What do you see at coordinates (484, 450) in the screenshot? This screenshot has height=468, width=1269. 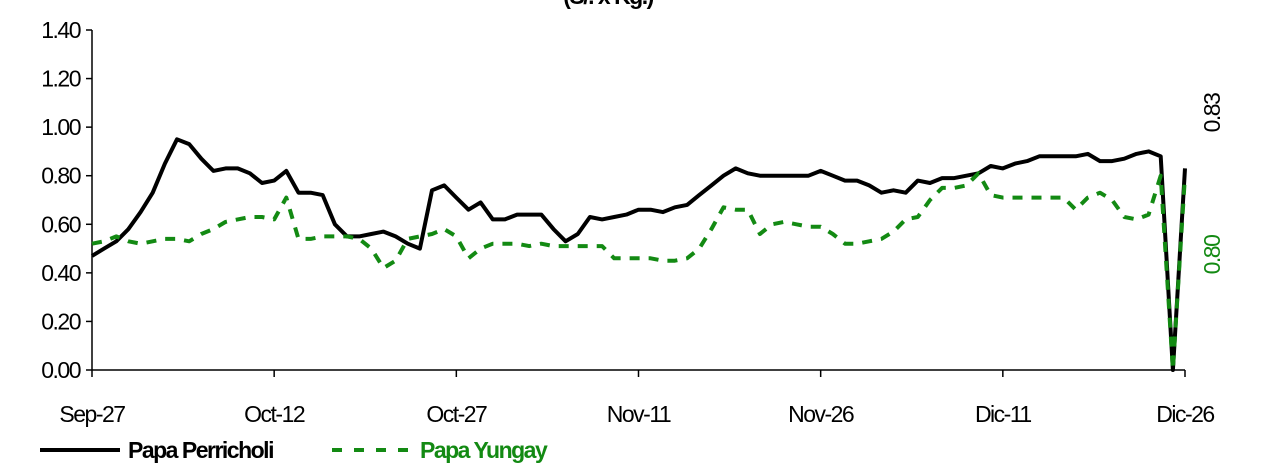 I see `legend-label: Papa Yungay` at bounding box center [484, 450].